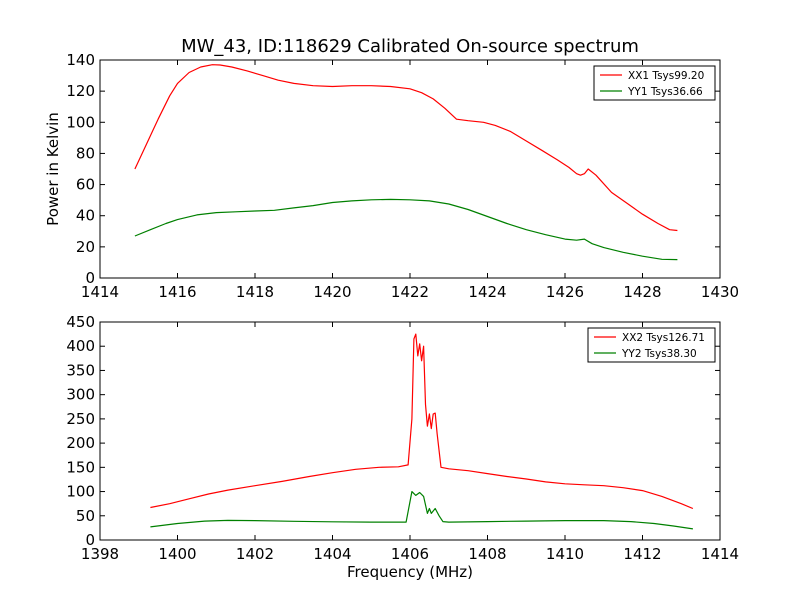  What do you see at coordinates (255, 554) in the screenshot?
I see `x-tick-label: 1402` at bounding box center [255, 554].